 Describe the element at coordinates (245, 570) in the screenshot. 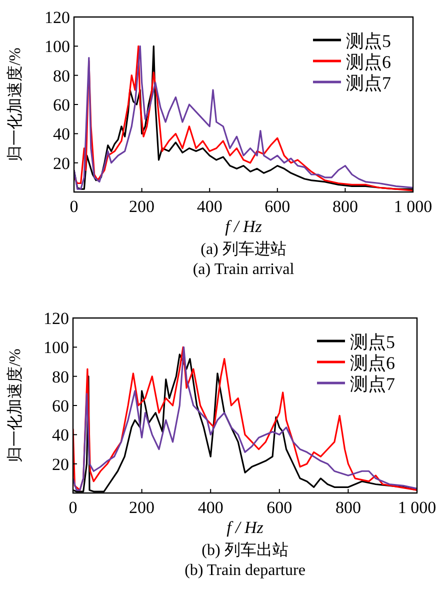

I see `text: (b) Train departure` at that location.